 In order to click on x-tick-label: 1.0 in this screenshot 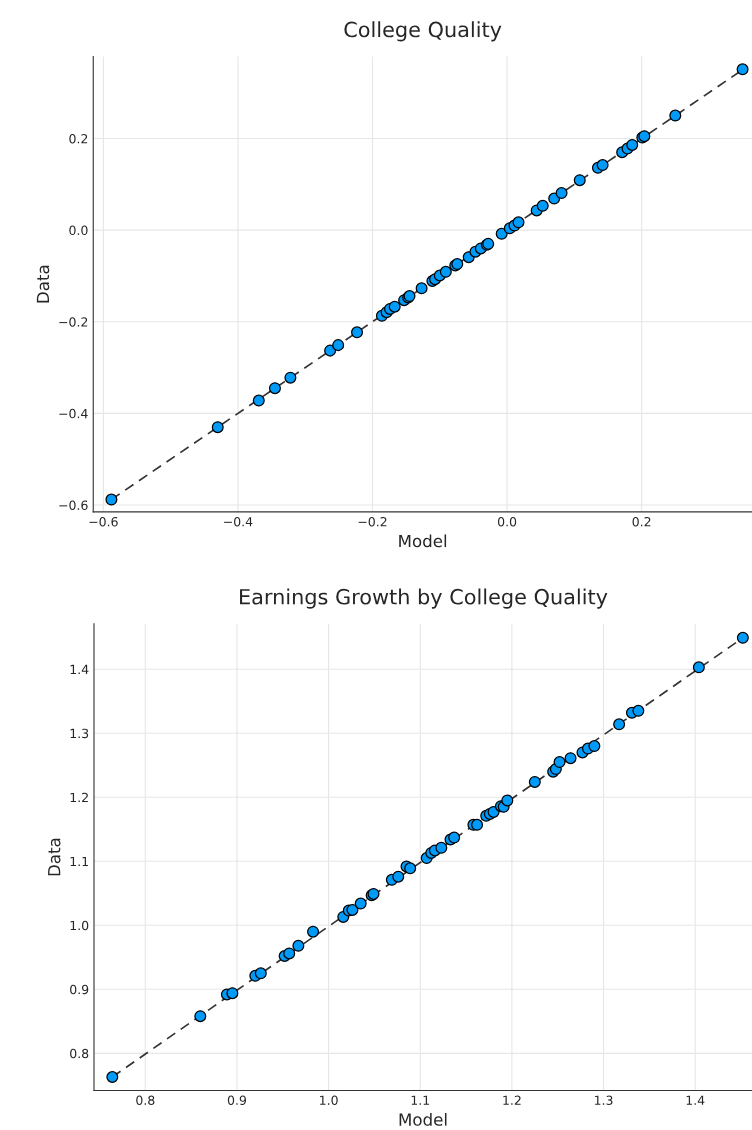, I will do `click(329, 1100)`.